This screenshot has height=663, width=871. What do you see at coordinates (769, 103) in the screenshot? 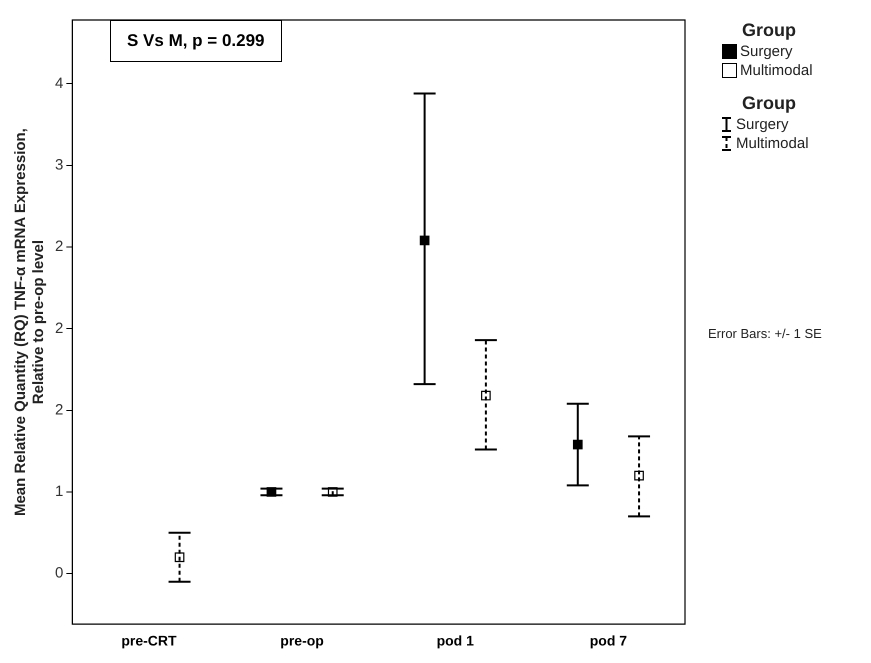
I see `text: Group` at bounding box center [769, 103].